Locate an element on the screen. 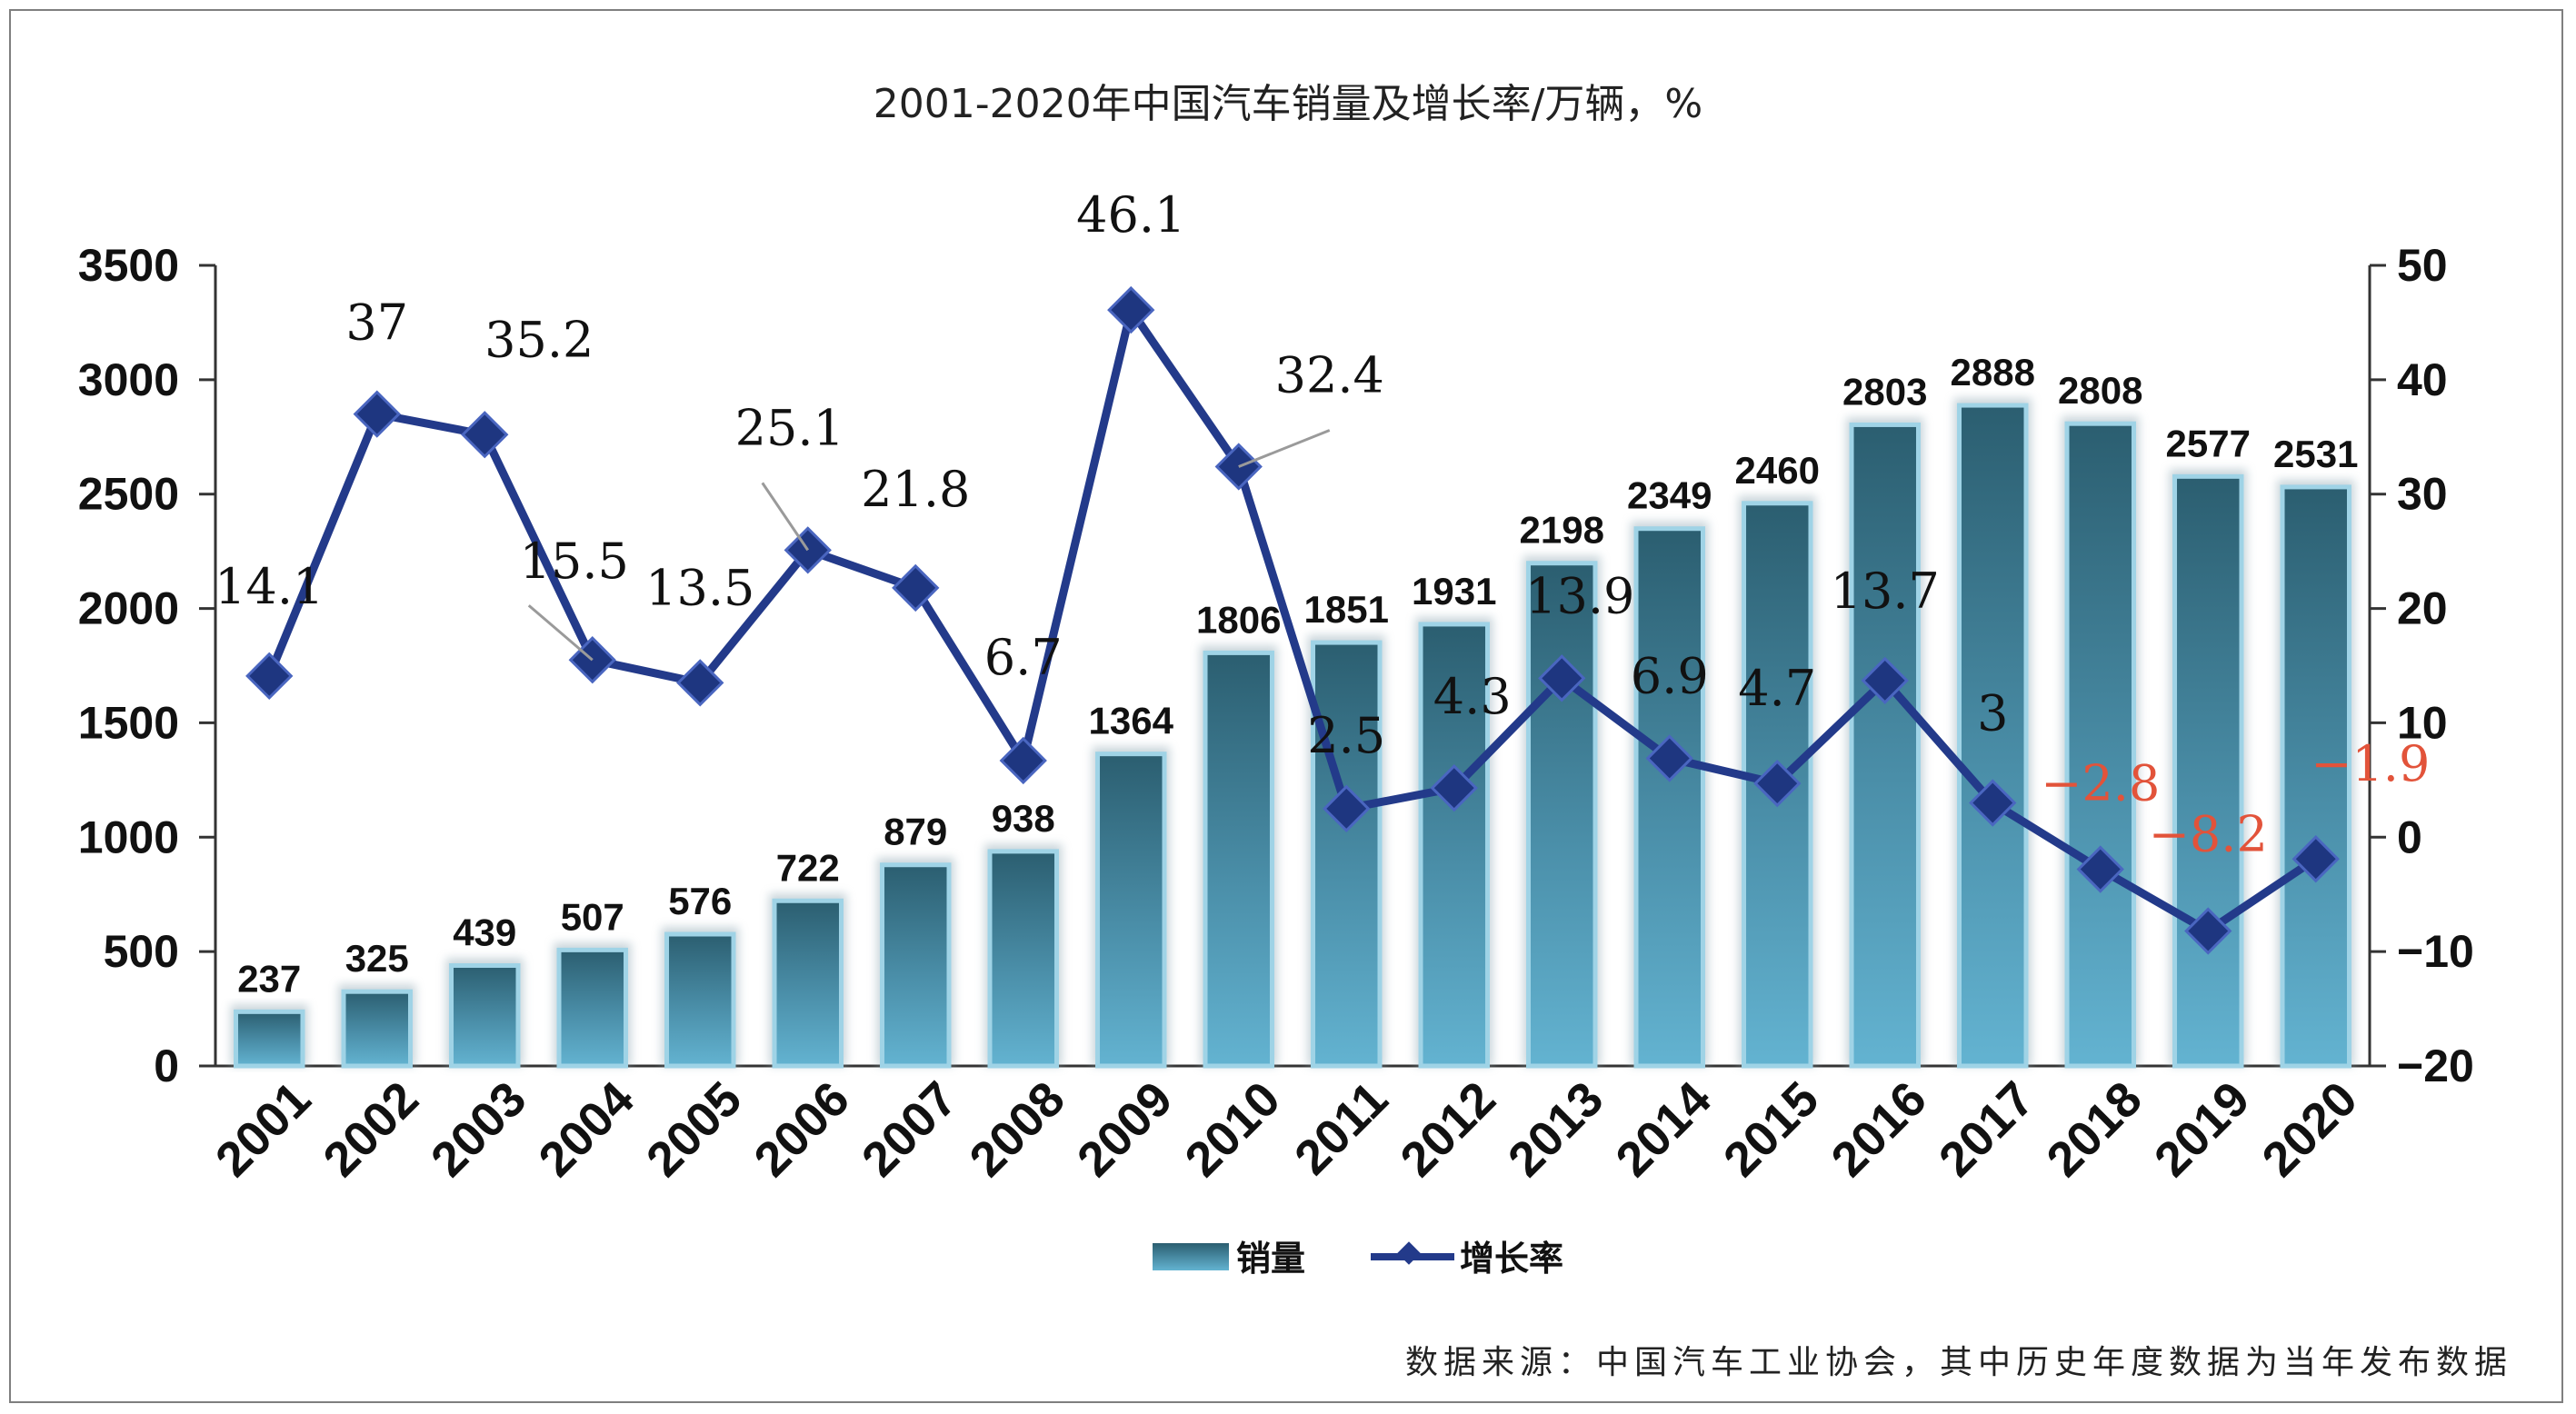  x-tick-label: 2008 is located at coordinates (1016, 1129).